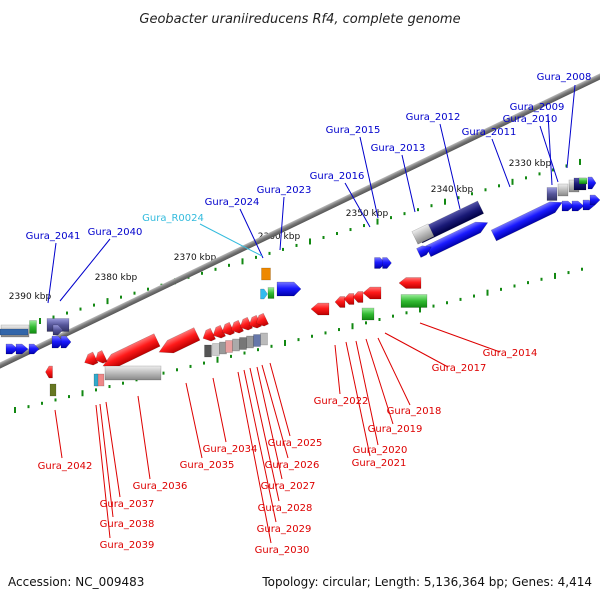  I want to click on gene-label: Gura_2035, so click(207, 465).